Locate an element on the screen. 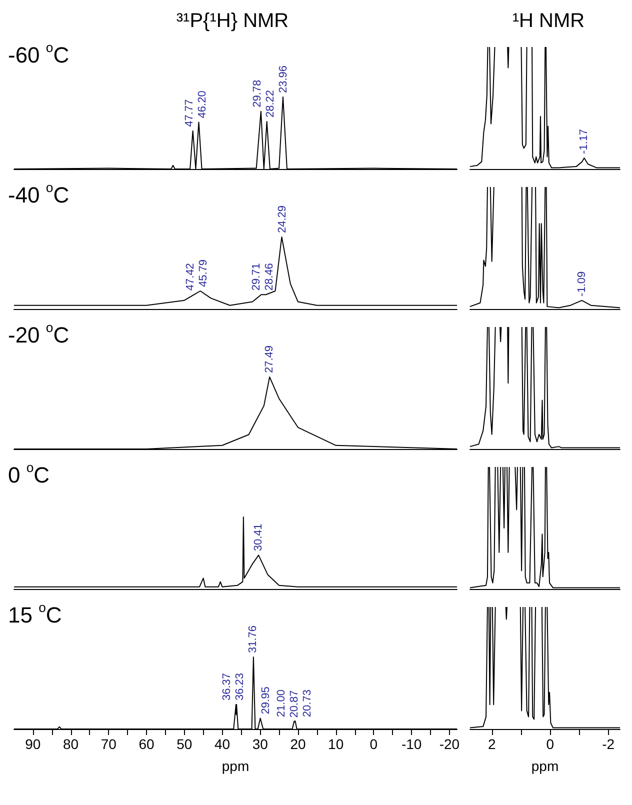 The height and width of the screenshot is (805, 632). annotation: 47.77 is located at coordinates (189, 113).